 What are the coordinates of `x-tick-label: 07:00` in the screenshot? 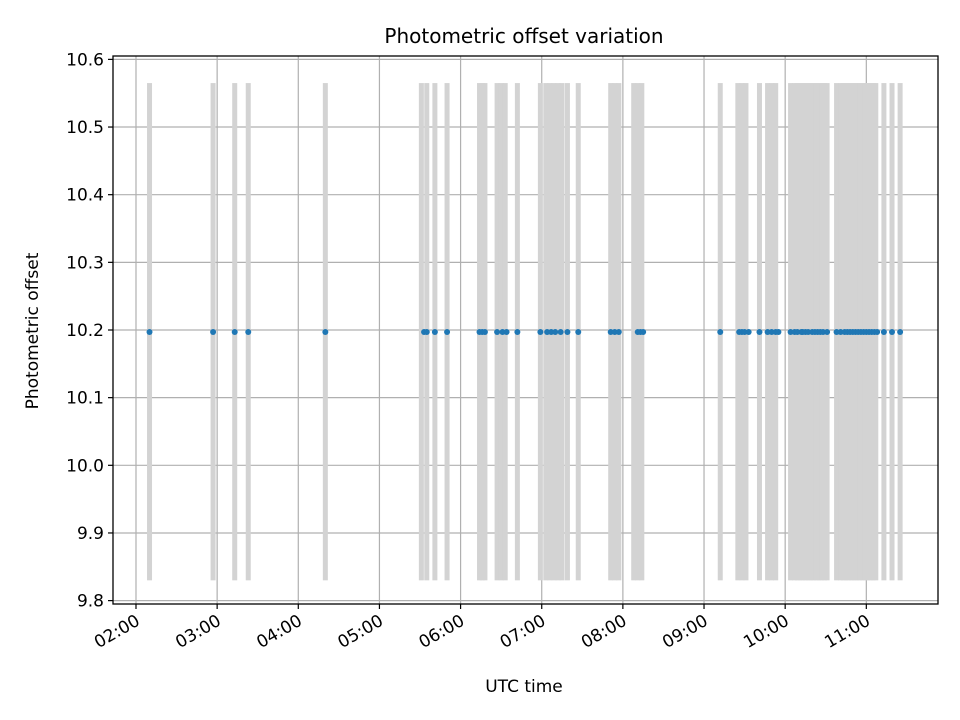 It's located at (523, 632).